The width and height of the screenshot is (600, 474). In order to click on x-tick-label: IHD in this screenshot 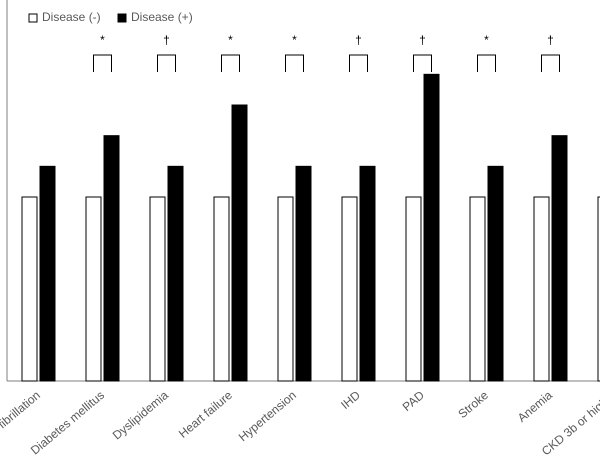, I will do `click(350, 400)`.